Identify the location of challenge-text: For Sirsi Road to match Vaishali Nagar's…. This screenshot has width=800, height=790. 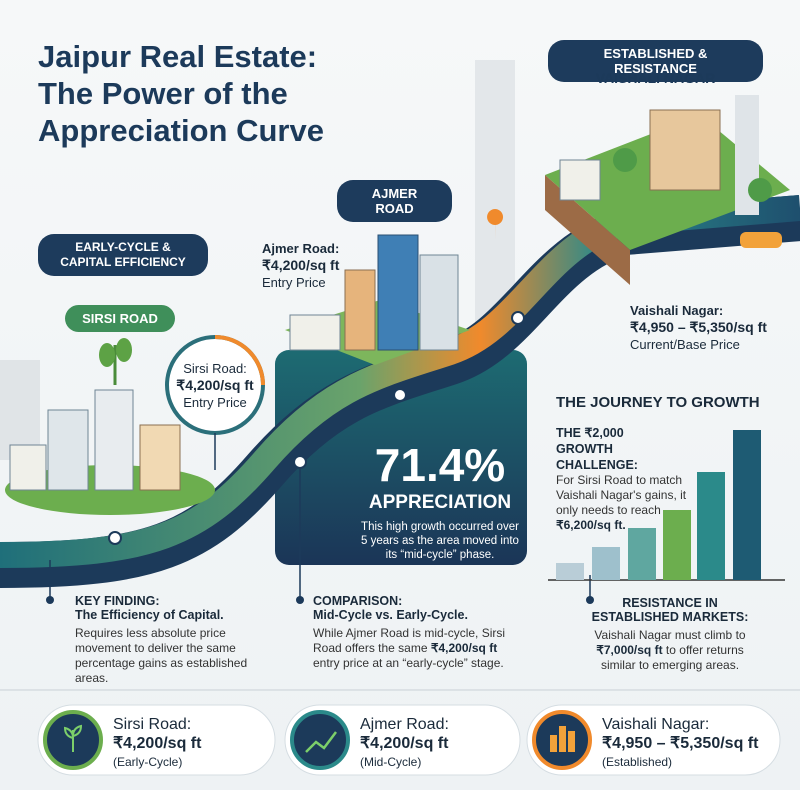
(621, 495).